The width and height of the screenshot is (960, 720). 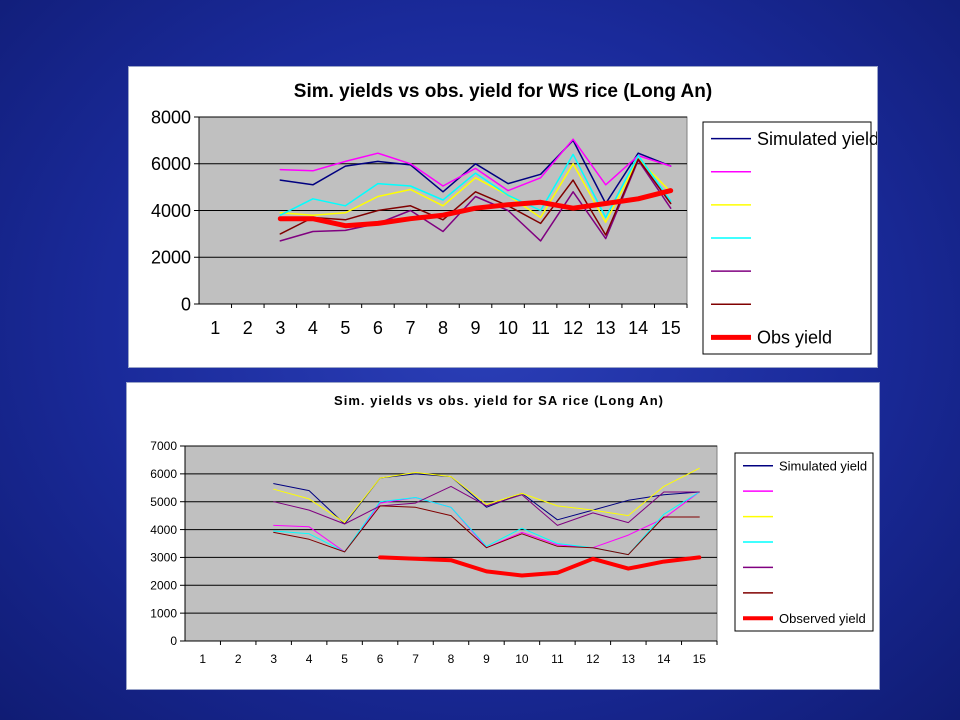 I want to click on y-tick-label: 8000, so click(x=171, y=117).